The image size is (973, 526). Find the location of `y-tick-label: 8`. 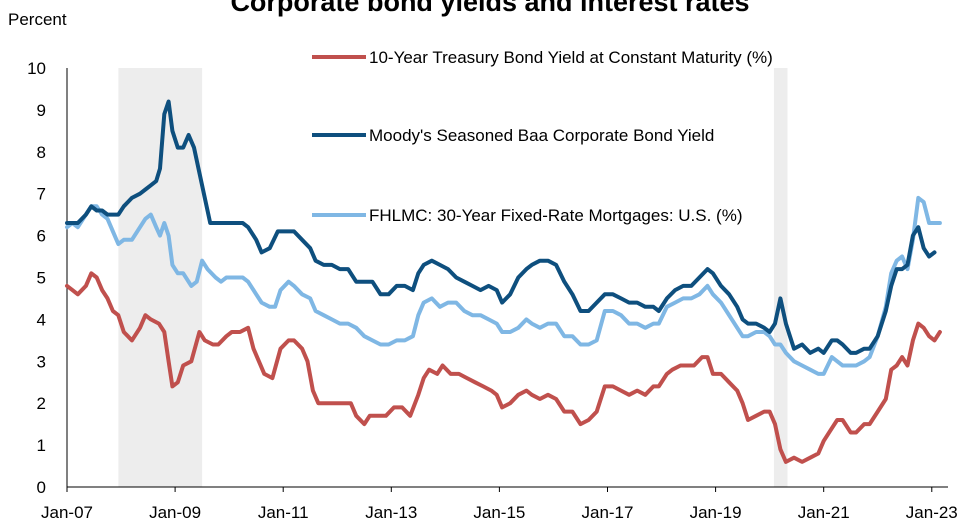

y-tick-label: 8 is located at coordinates (41, 152).